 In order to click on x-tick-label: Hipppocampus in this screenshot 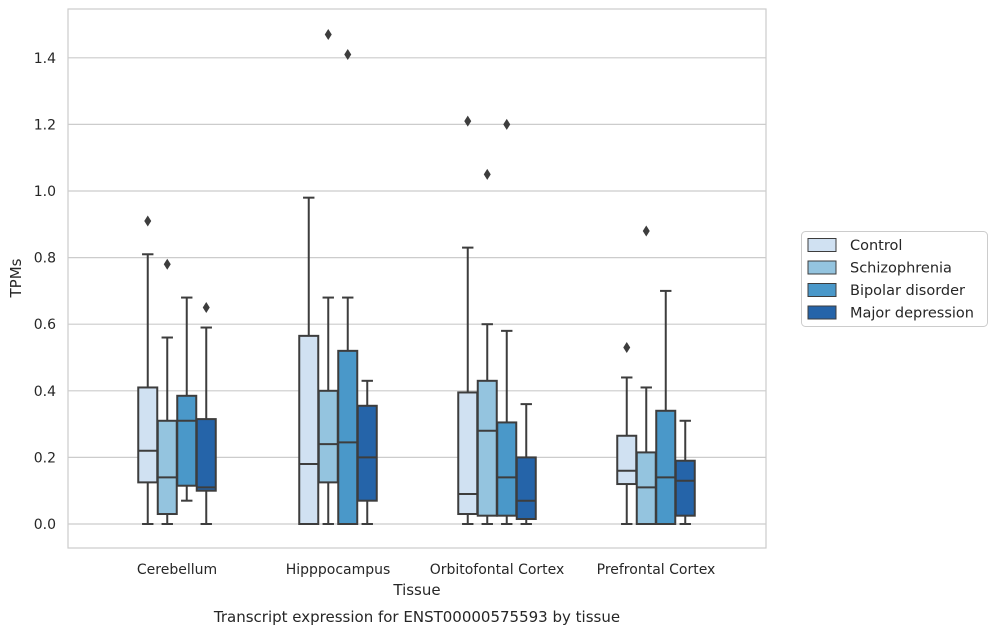, I will do `click(338, 570)`.